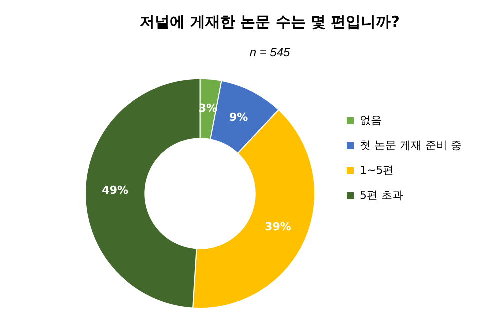 This screenshot has height=321, width=490. What do you see at coordinates (270, 53) in the screenshot?
I see `chart-subtitle: n = 545` at bounding box center [270, 53].